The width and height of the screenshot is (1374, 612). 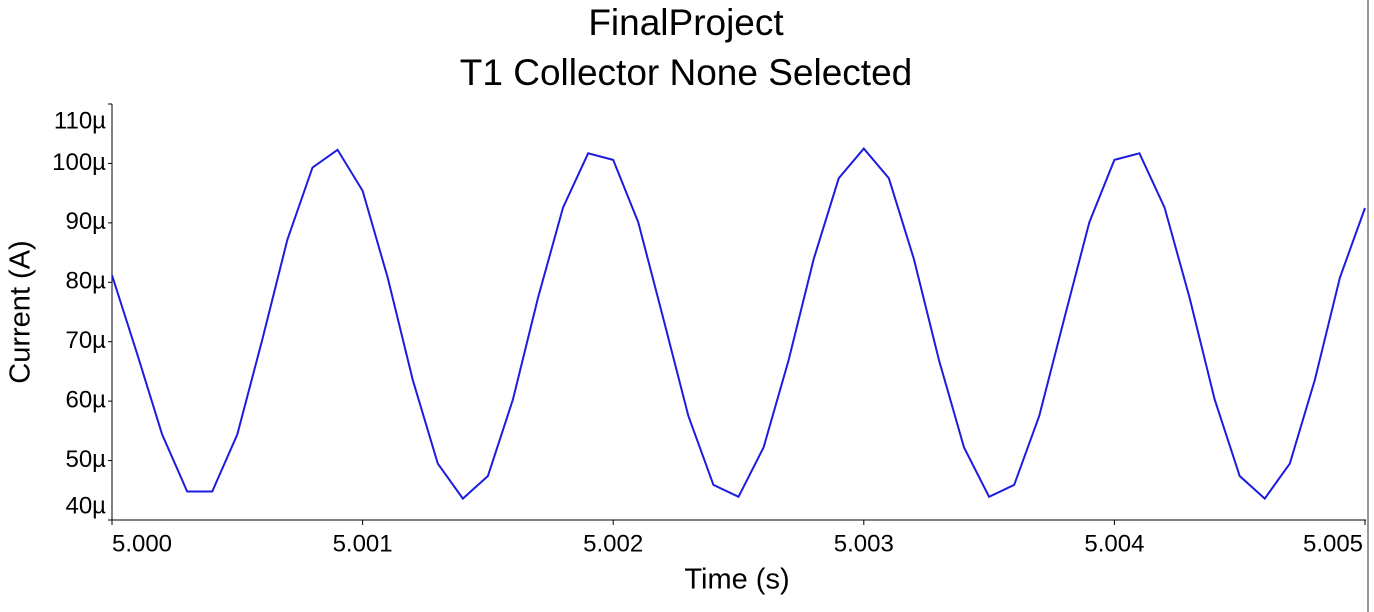 What do you see at coordinates (85, 459) in the screenshot?
I see `y-tick-label: 50µ` at bounding box center [85, 459].